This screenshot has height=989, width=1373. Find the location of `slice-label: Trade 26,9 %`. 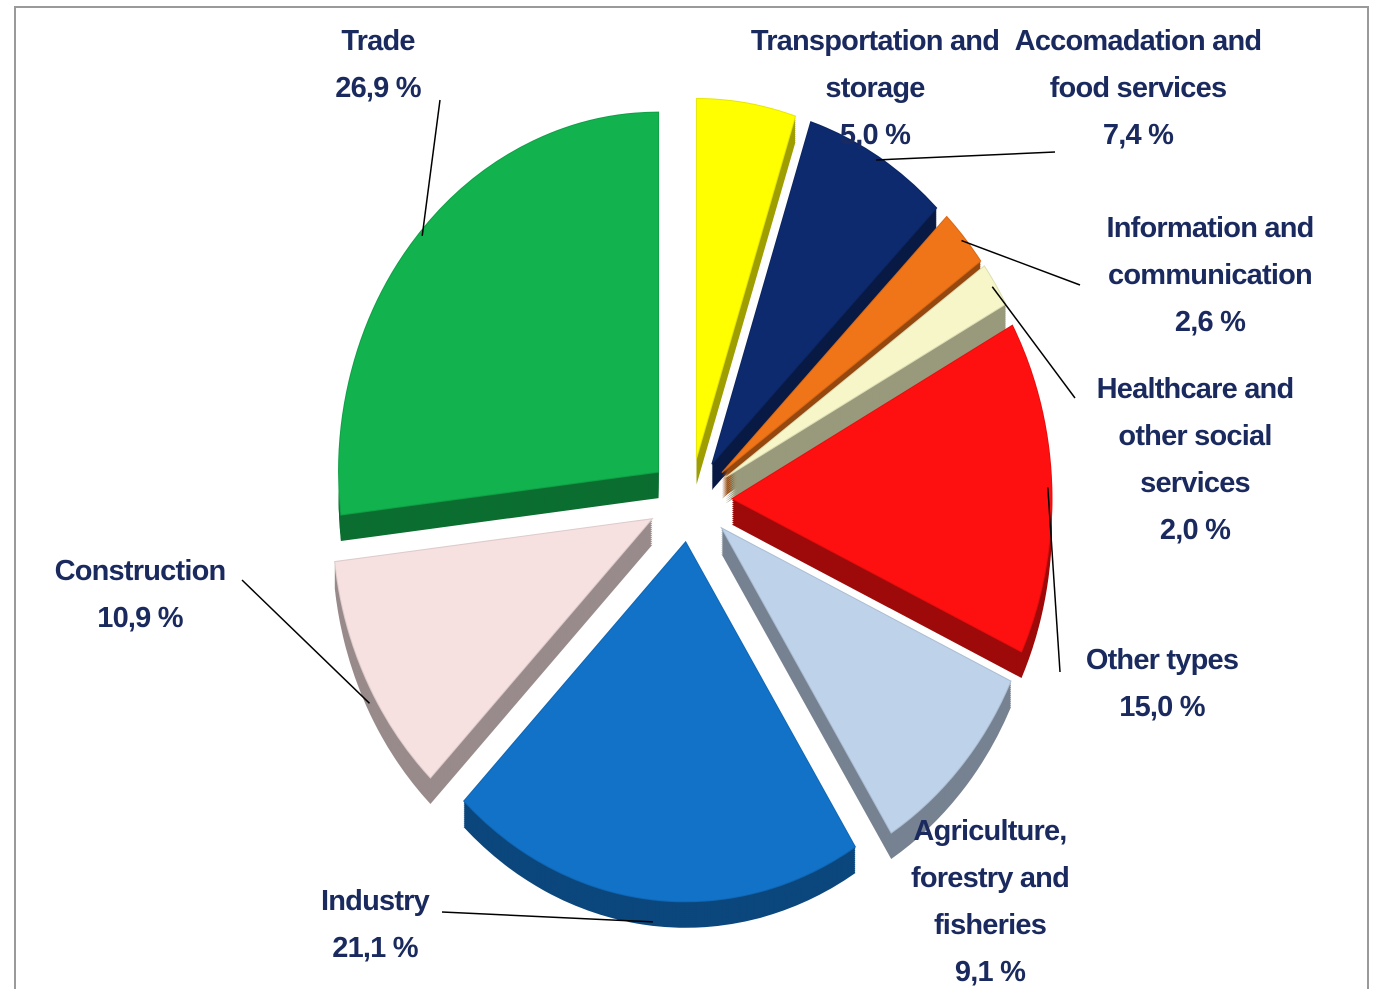

slice-label: Trade 26,9 % is located at coordinates (378, 65).